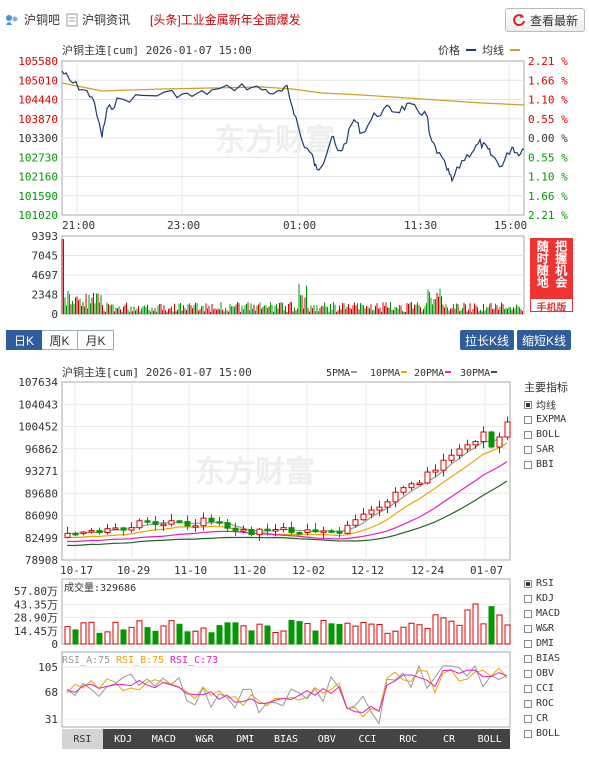 The width and height of the screenshot is (589, 761). I want to click on tab-boll: BOLL, so click(489, 739).